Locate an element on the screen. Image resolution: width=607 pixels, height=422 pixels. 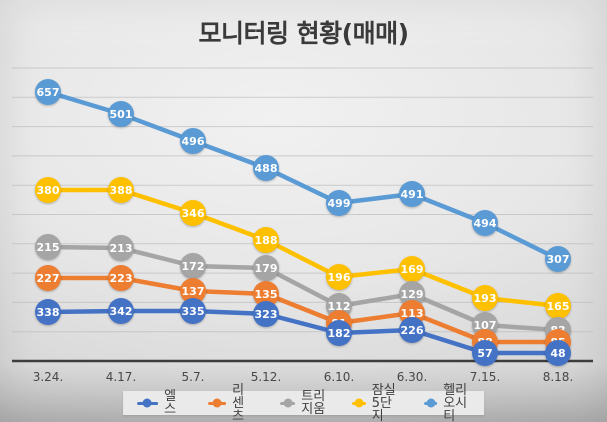
data-point-marker: 346 is located at coordinates (193, 213).